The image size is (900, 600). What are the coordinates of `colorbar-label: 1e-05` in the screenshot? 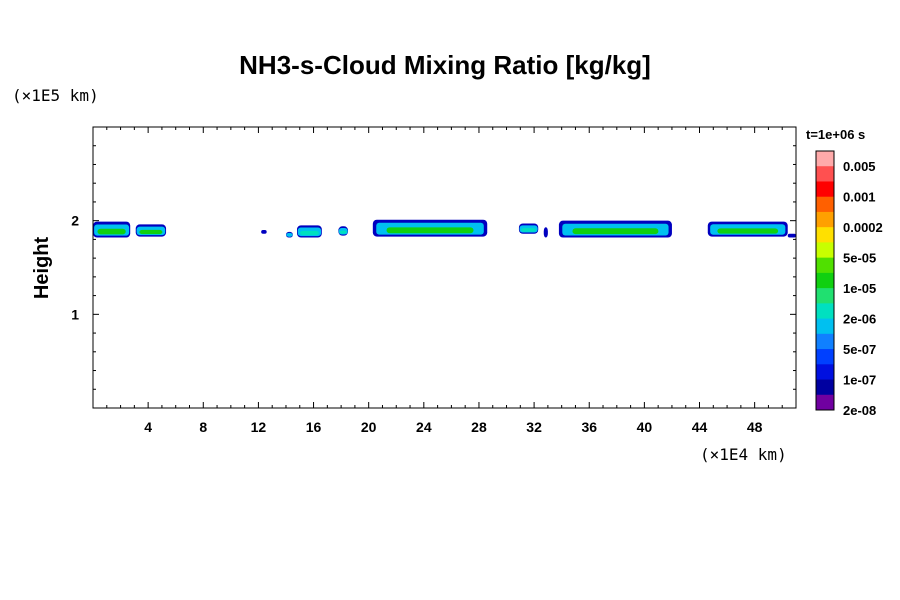 It's located at (859, 288).